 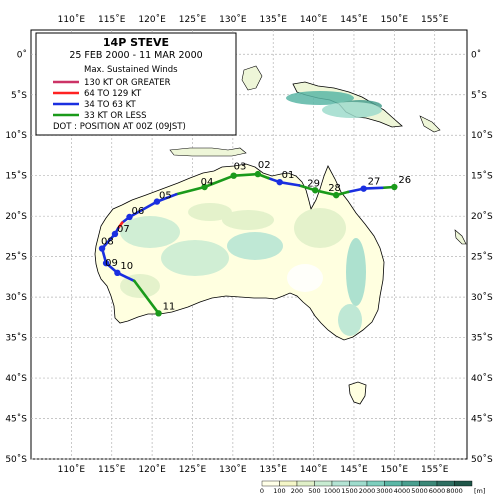 I want to click on lat-tick-label-left: 10˚S, so click(x=16, y=135).